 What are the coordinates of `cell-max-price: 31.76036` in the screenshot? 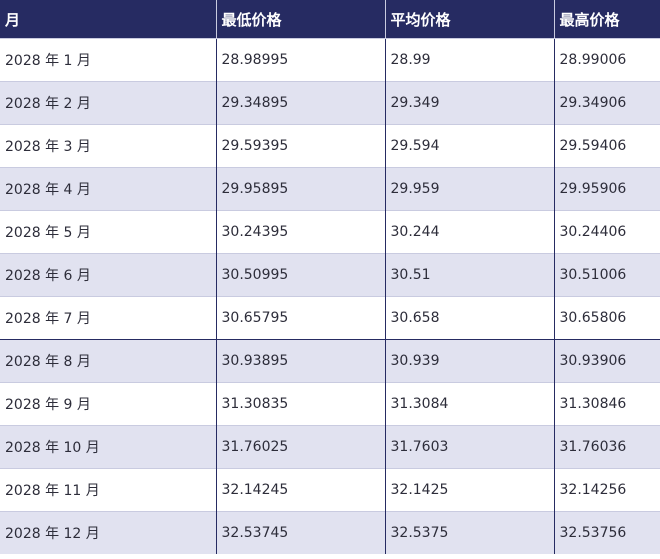 It's located at (607, 447).